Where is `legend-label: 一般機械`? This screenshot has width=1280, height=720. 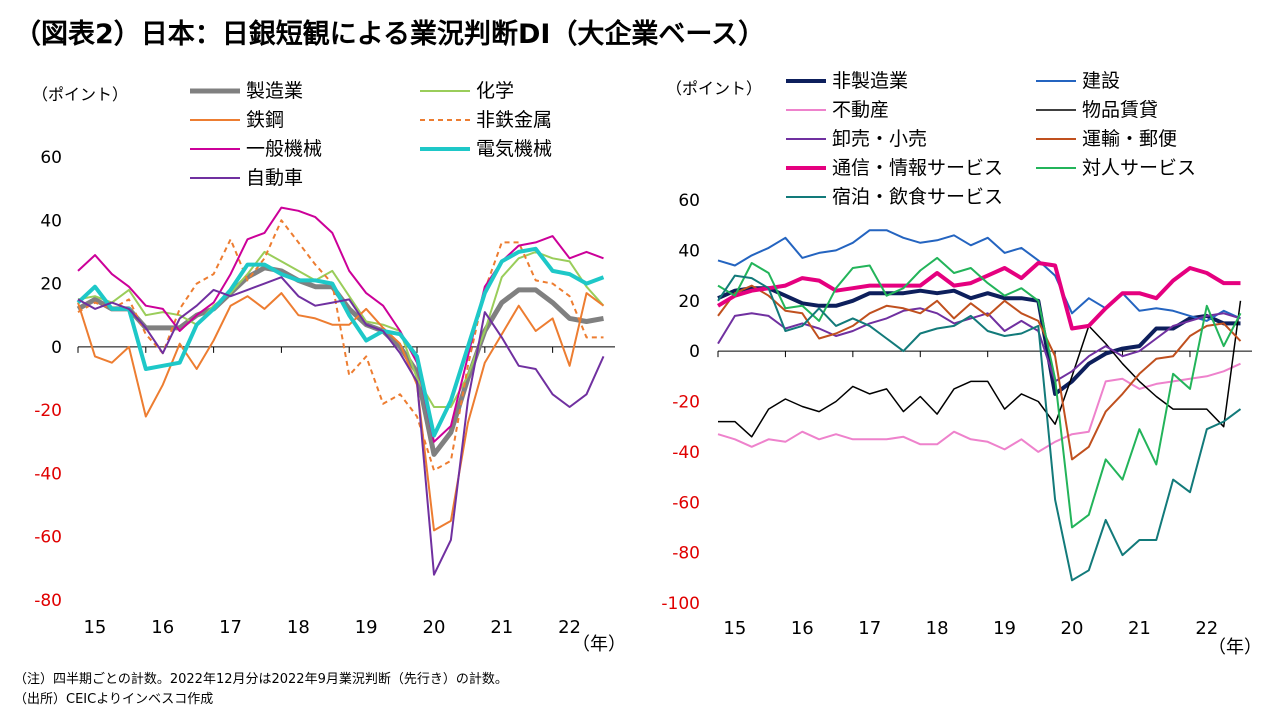
legend-label: 一般機械 is located at coordinates (284, 149).